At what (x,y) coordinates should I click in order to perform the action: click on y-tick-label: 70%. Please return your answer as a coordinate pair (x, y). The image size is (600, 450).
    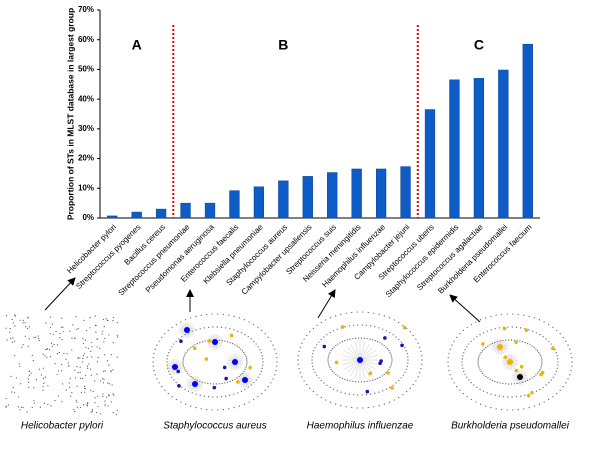
    Looking at the image, I should click on (86, 9).